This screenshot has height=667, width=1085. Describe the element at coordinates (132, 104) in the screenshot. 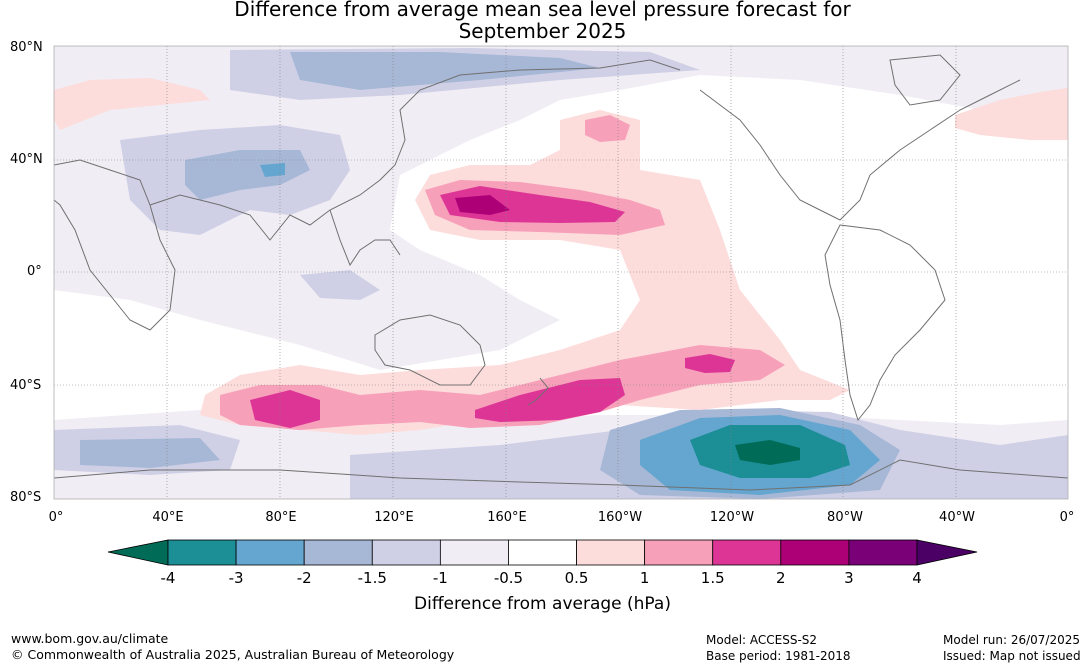

I see `anomaly-europe-high` at that location.